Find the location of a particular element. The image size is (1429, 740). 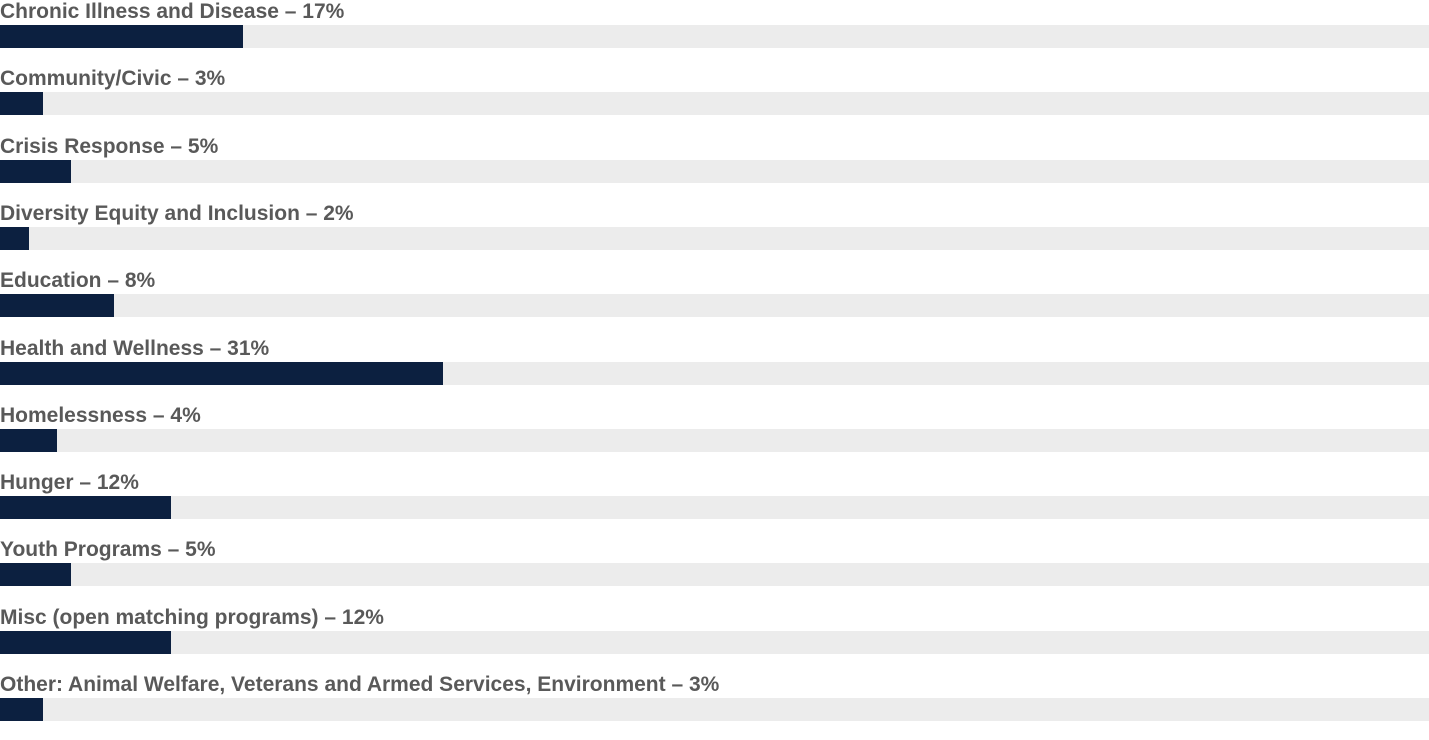

bar-row: Misc (open matching programs) – 12% is located at coordinates (714, 639).